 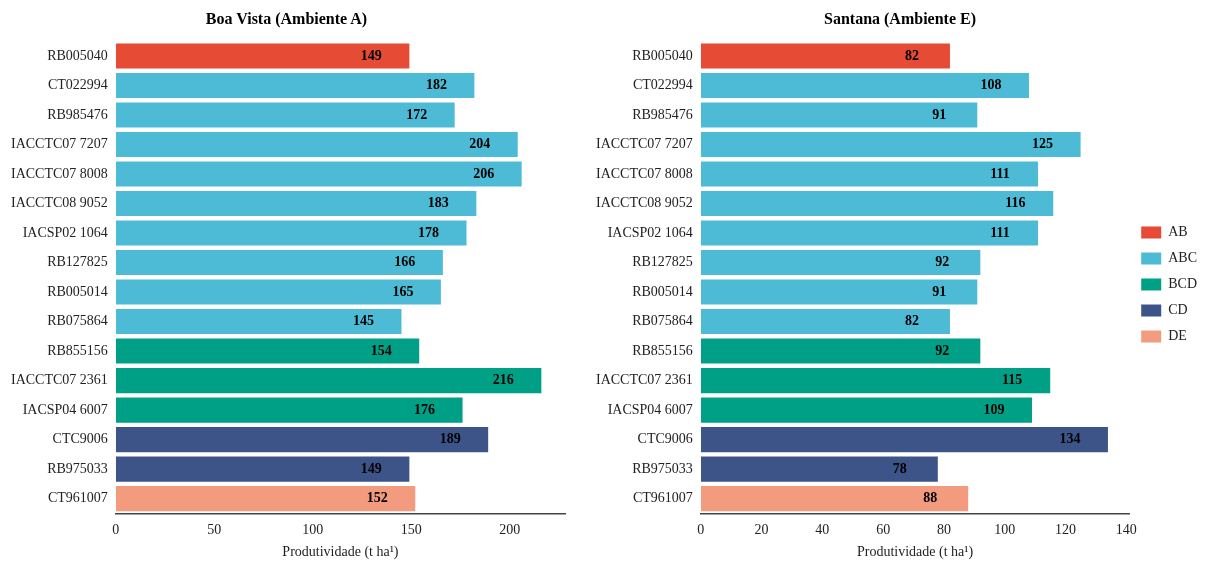 What do you see at coordinates (1070, 439) in the screenshot?
I see `data-label: 134` at bounding box center [1070, 439].